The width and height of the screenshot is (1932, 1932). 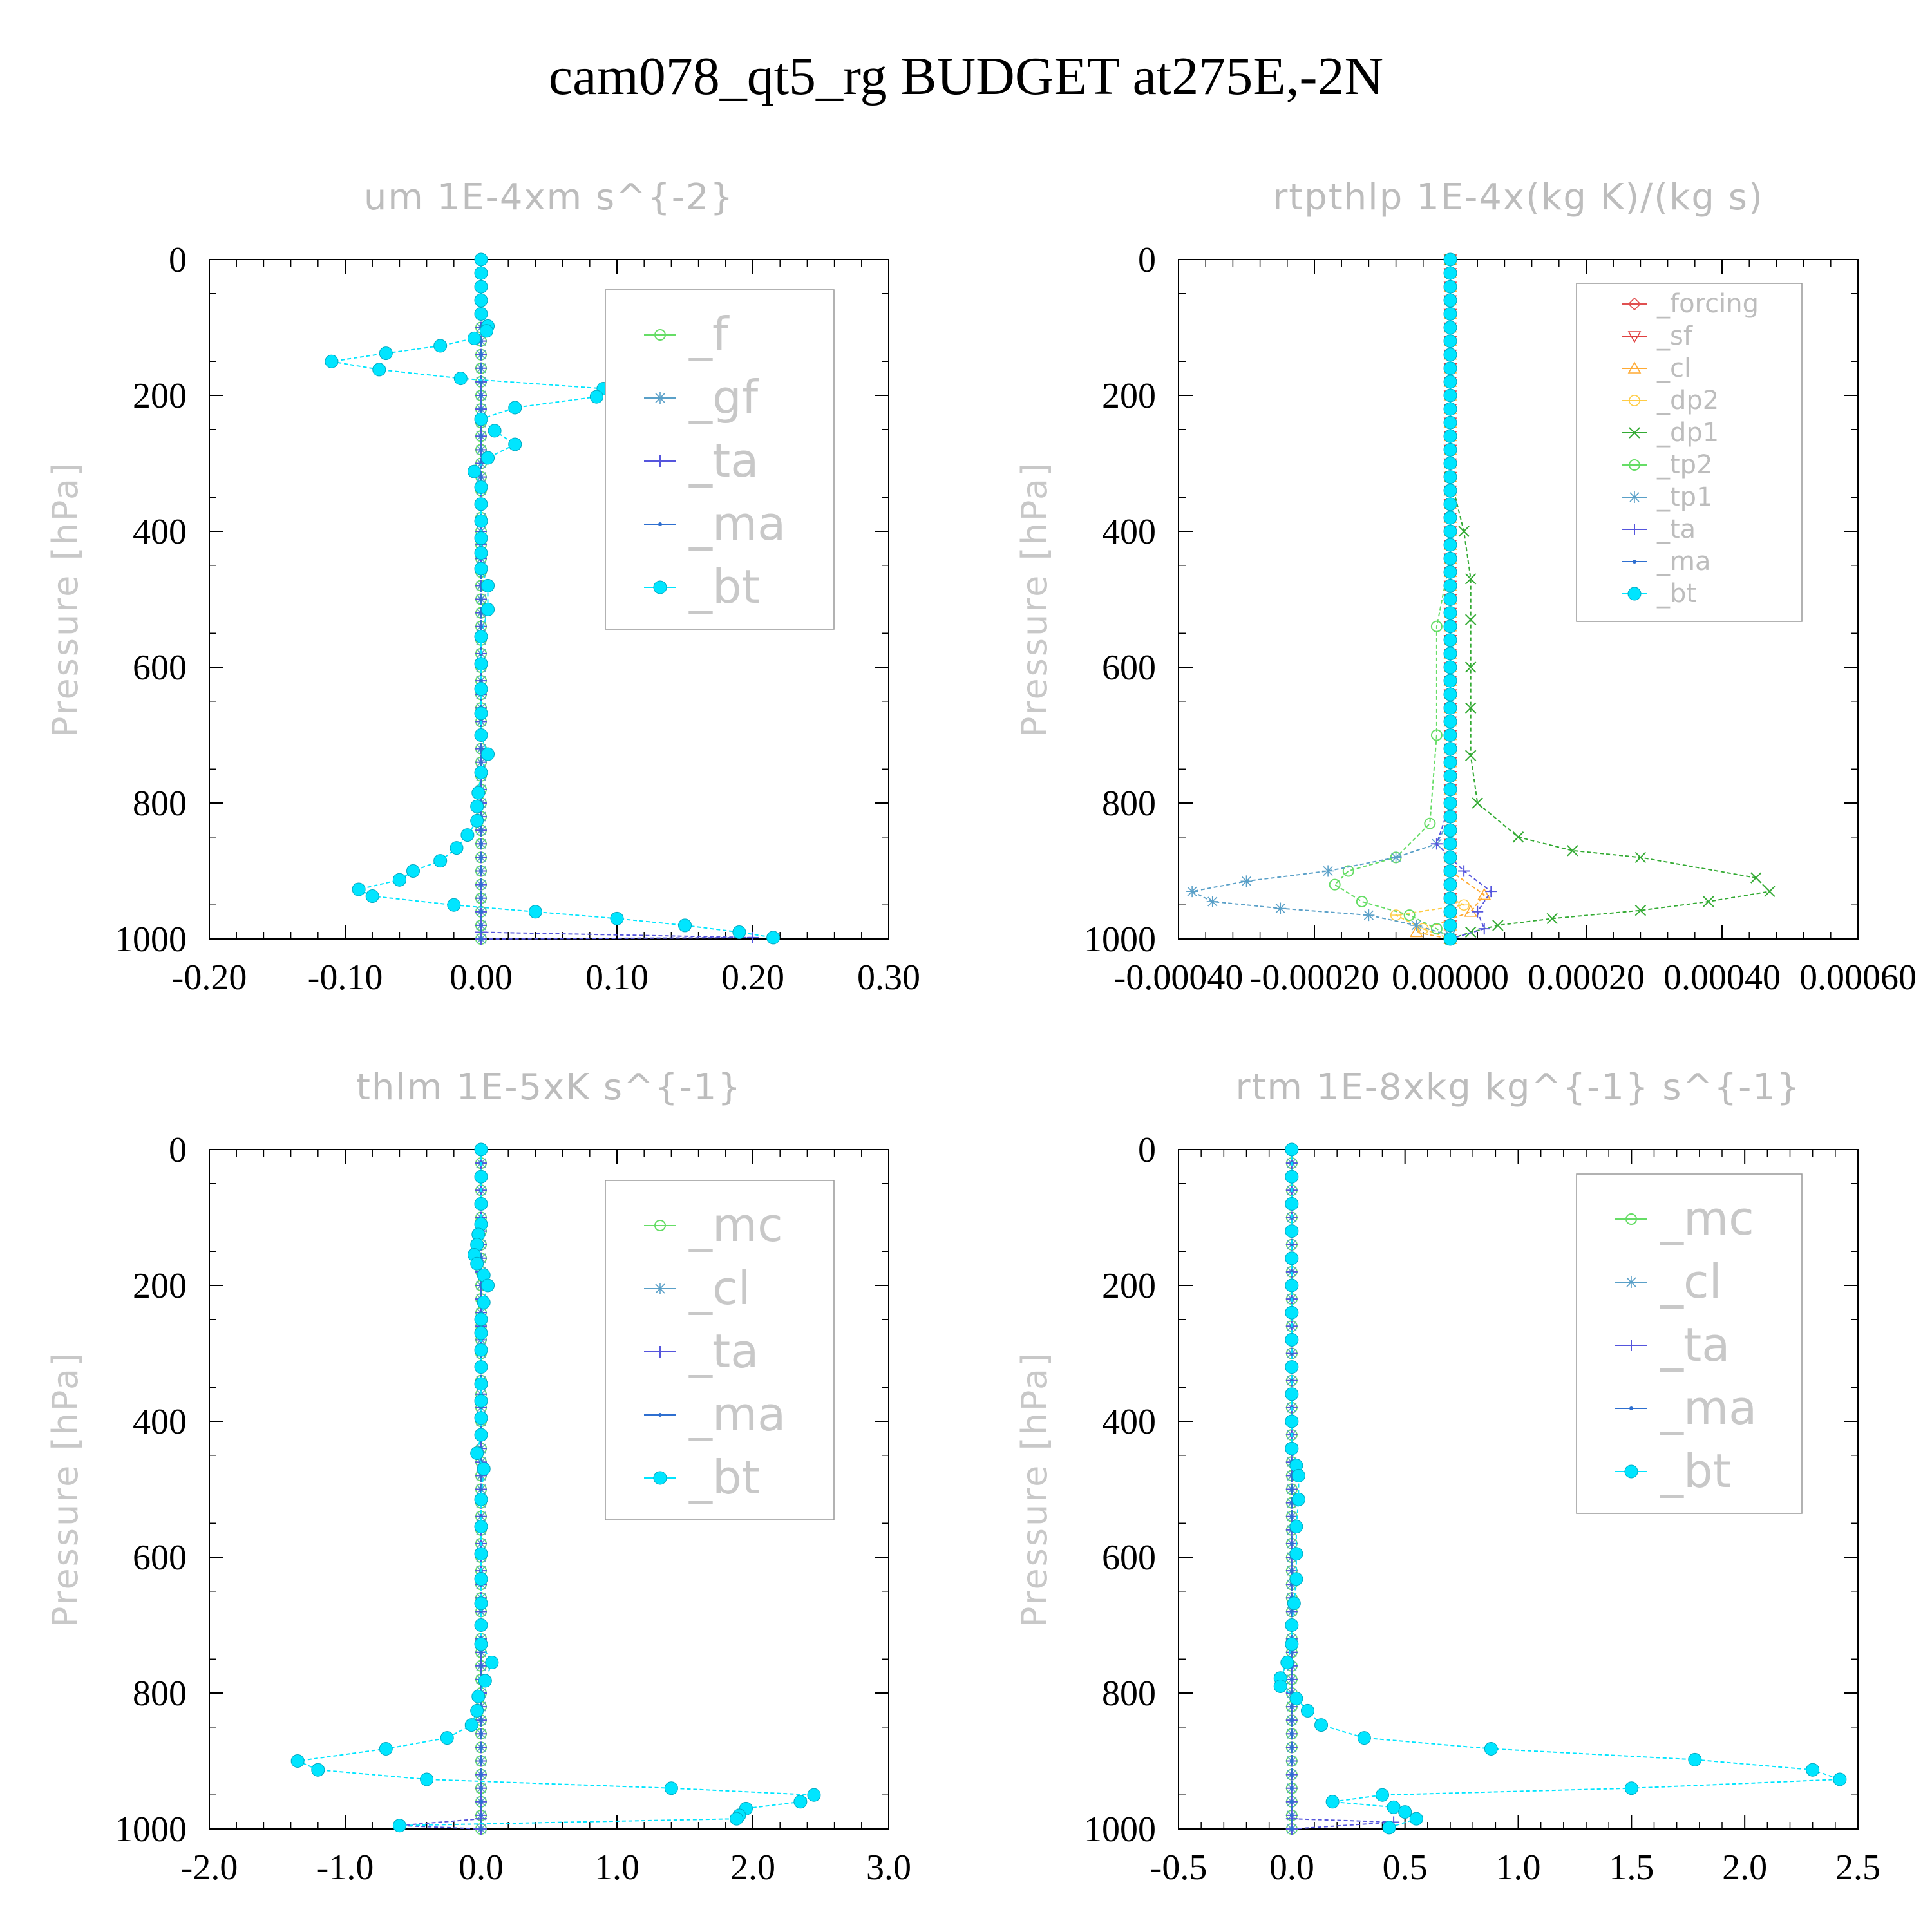 What do you see at coordinates (481, 978) in the screenshot?
I see `x-tick-label: 0.00` at bounding box center [481, 978].